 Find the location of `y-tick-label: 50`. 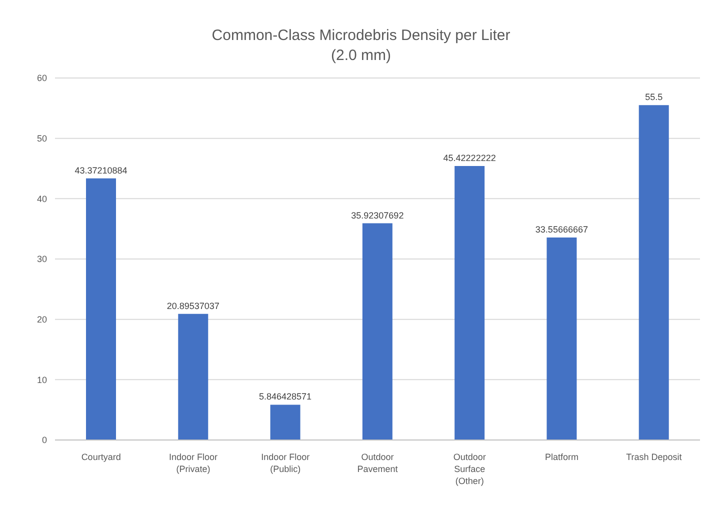

y-tick-label: 50 is located at coordinates (41, 139).